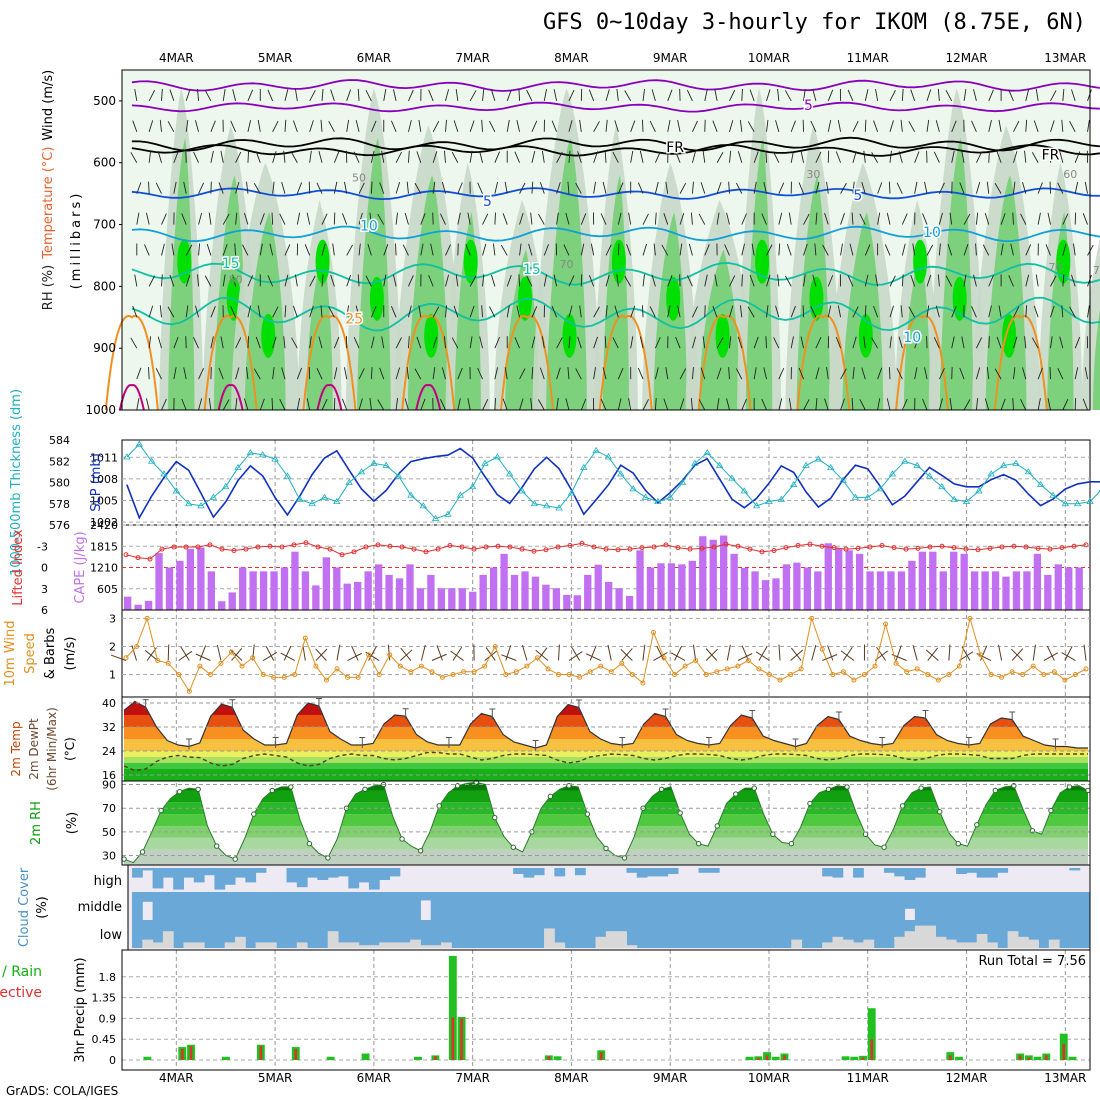 The width and height of the screenshot is (1100, 1100). I want to click on rh-max-spot, so click(865, 335).